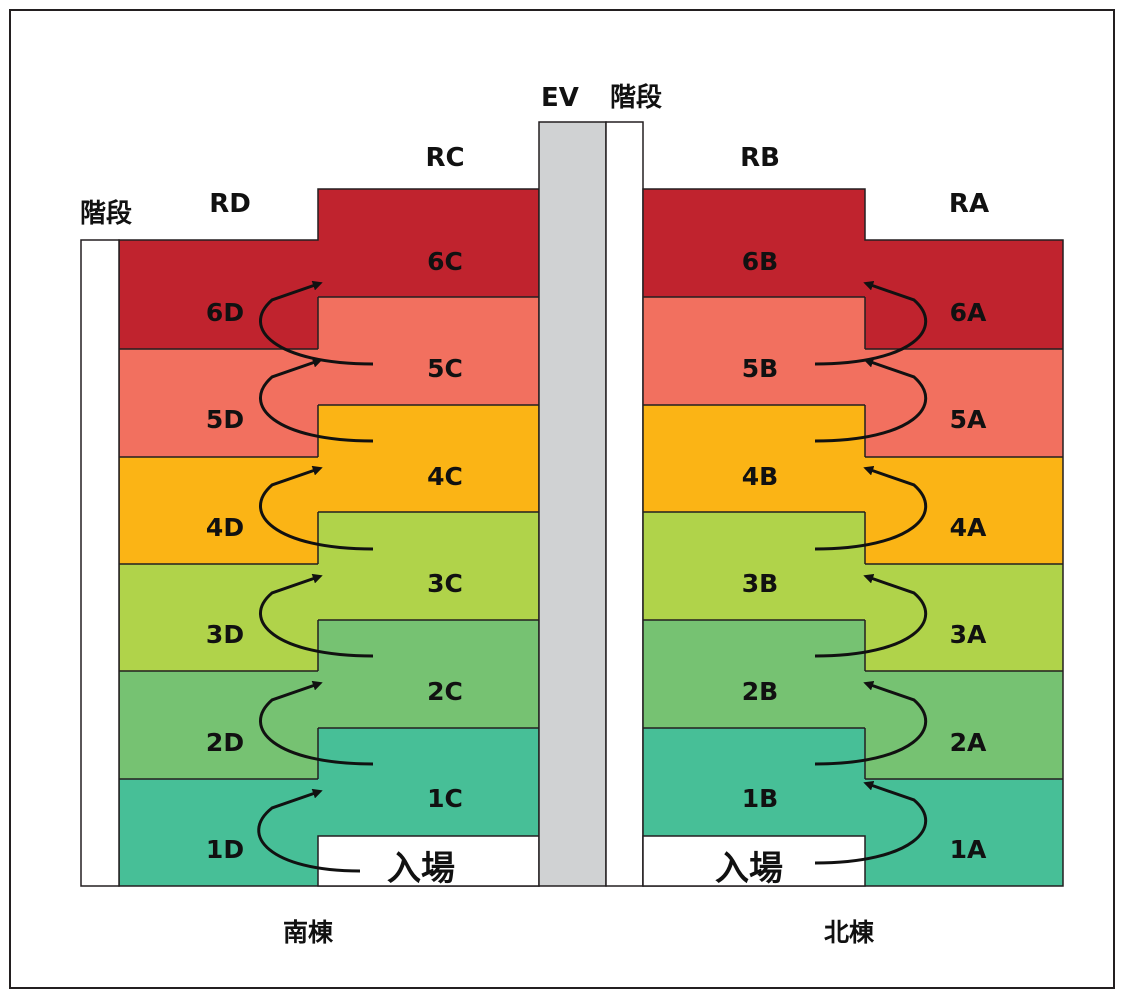 The width and height of the screenshot is (1124, 998). What do you see at coordinates (968, 849) in the screenshot?
I see `unit-label-1a: 1A` at bounding box center [968, 849].